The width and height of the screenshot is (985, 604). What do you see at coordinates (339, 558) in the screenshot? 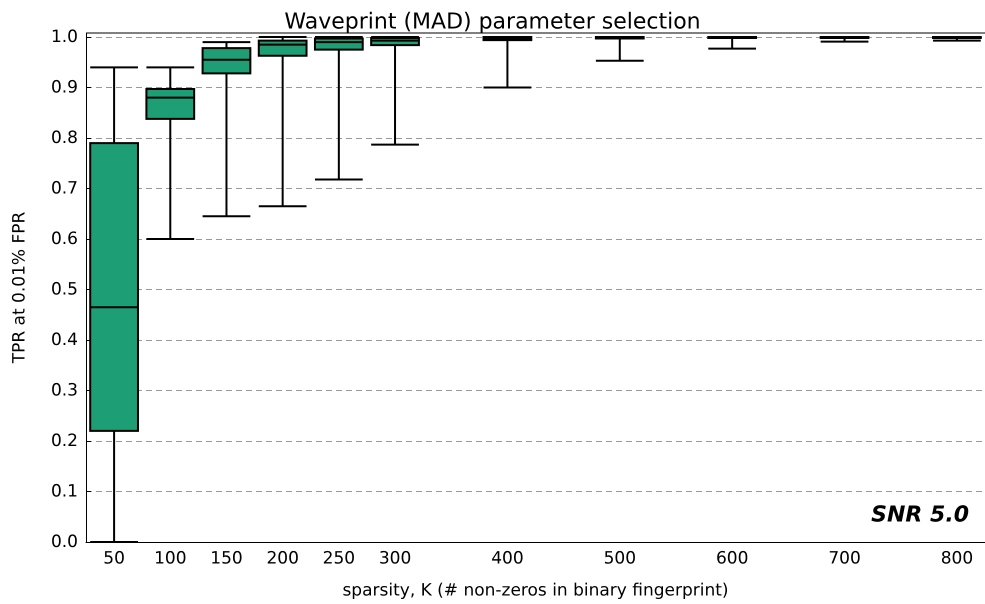
I see `x-tick-label: 250` at bounding box center [339, 558].